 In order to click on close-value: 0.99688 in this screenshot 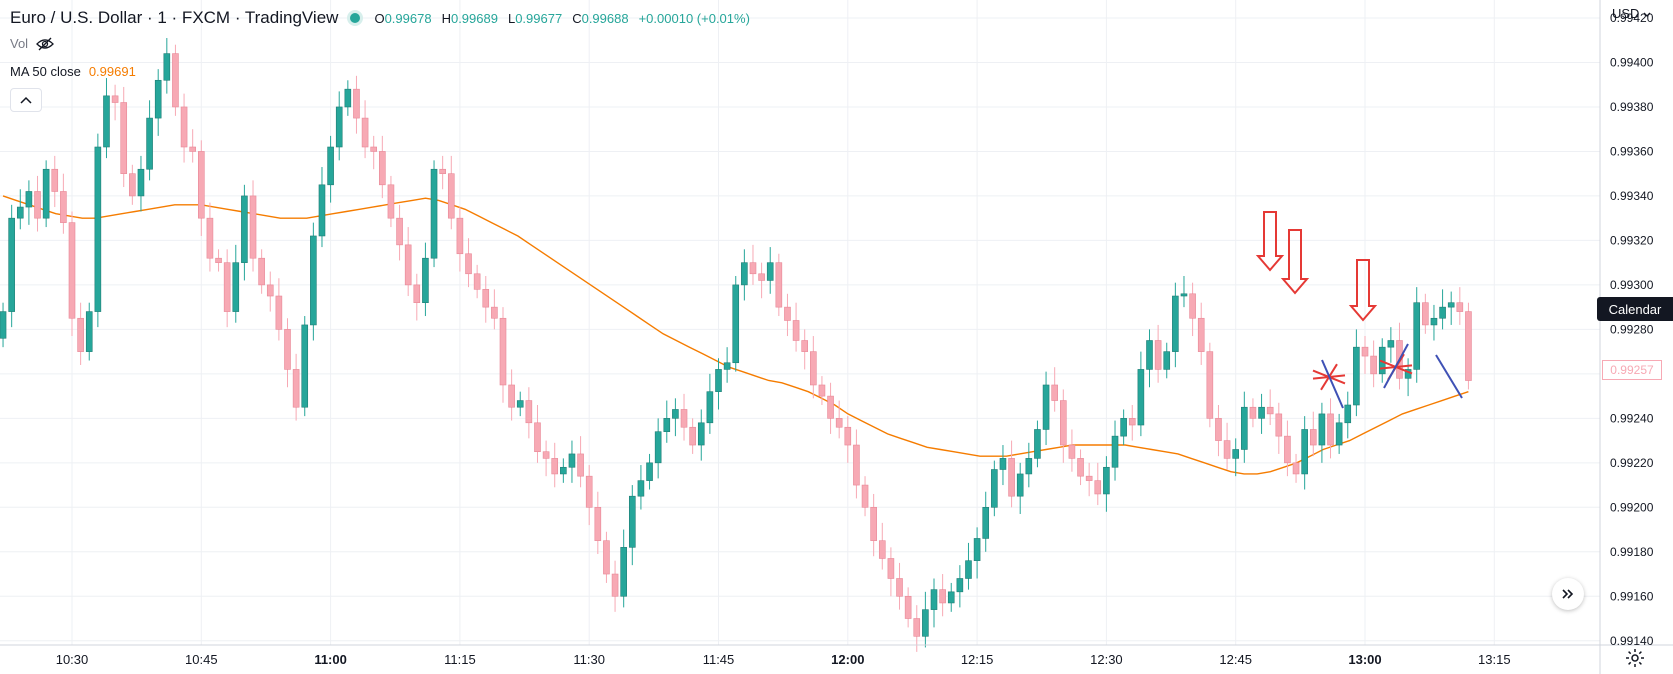, I will do `click(605, 18)`.